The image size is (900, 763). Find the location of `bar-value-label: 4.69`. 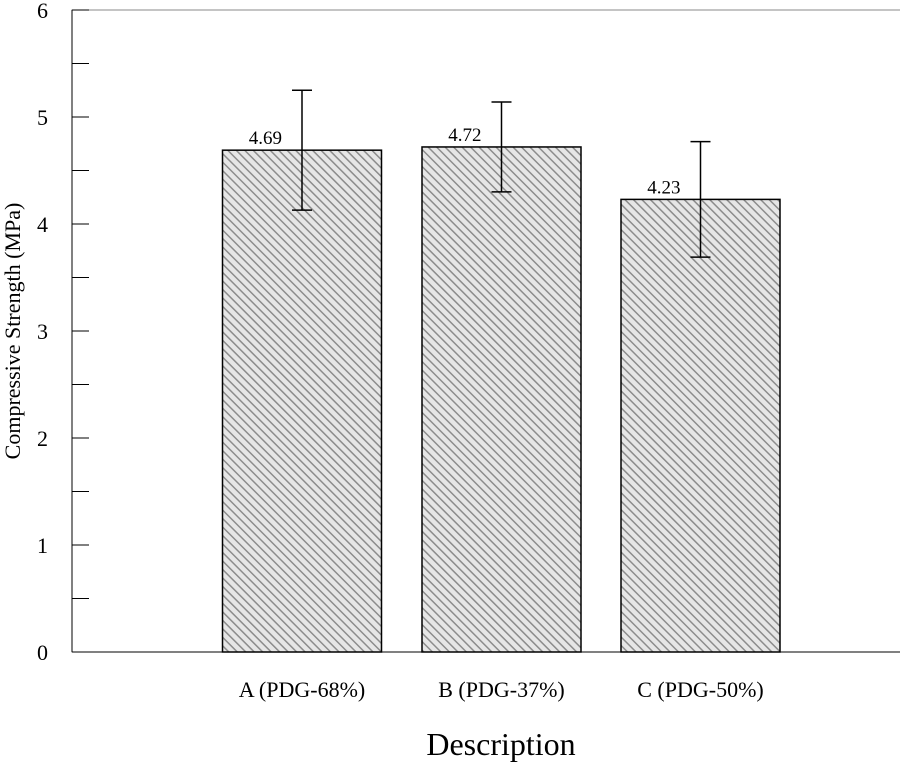

bar-value-label: 4.69 is located at coordinates (265, 138).